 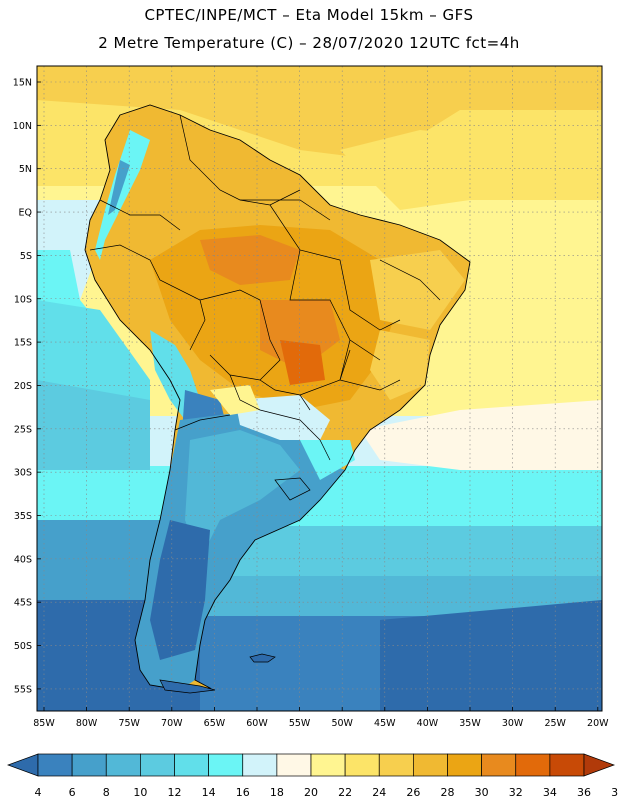 I want to click on colorbar-label: 38, so click(x=614, y=792).